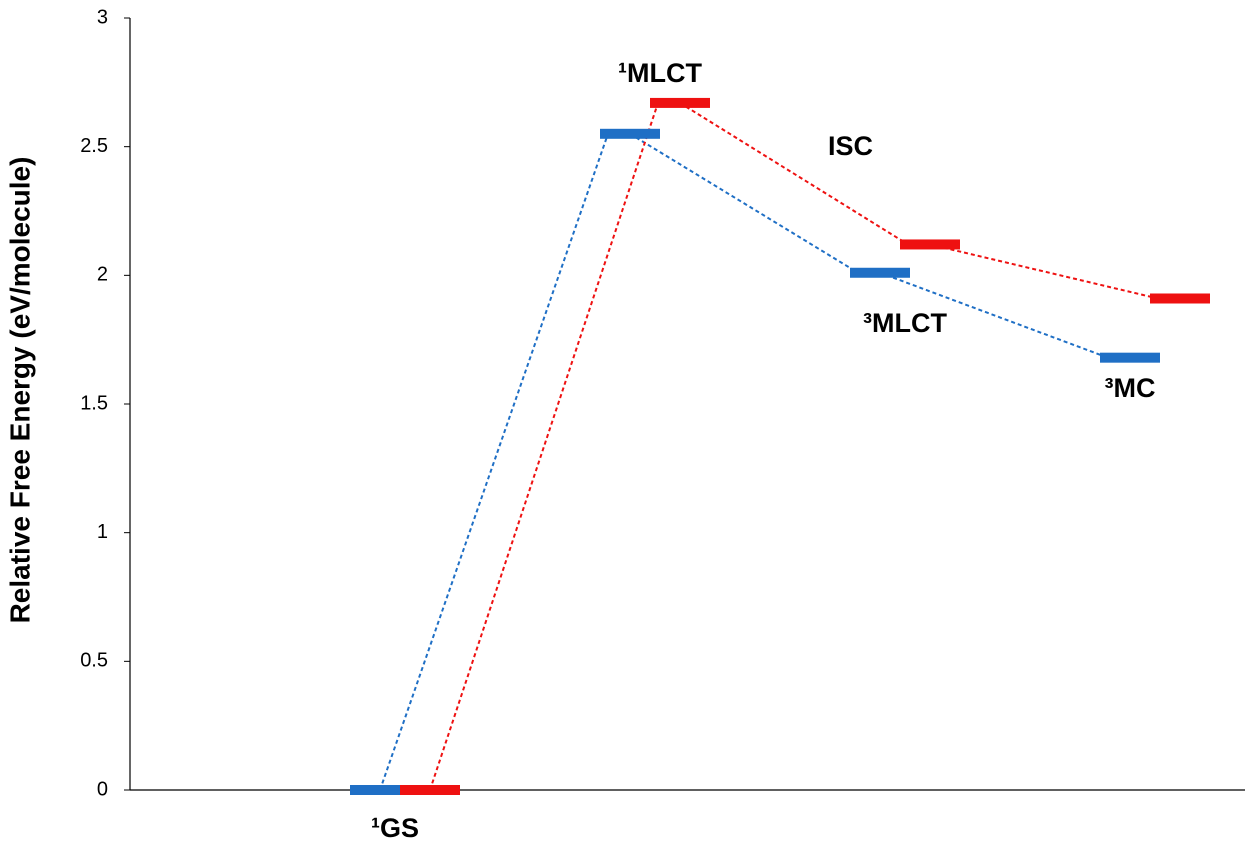 The height and width of the screenshot is (849, 1255). I want to click on y-tick-label: 2.5, so click(94, 146).